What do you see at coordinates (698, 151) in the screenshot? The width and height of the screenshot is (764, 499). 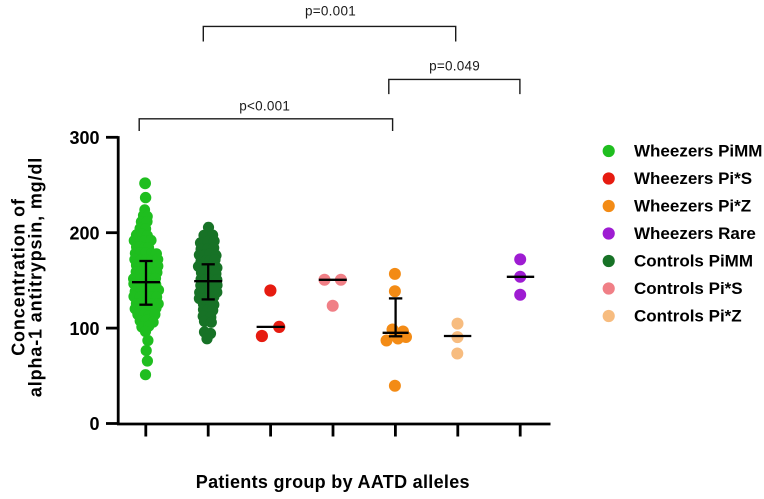 I see `svg-text: Wheezers PiMM` at bounding box center [698, 151].